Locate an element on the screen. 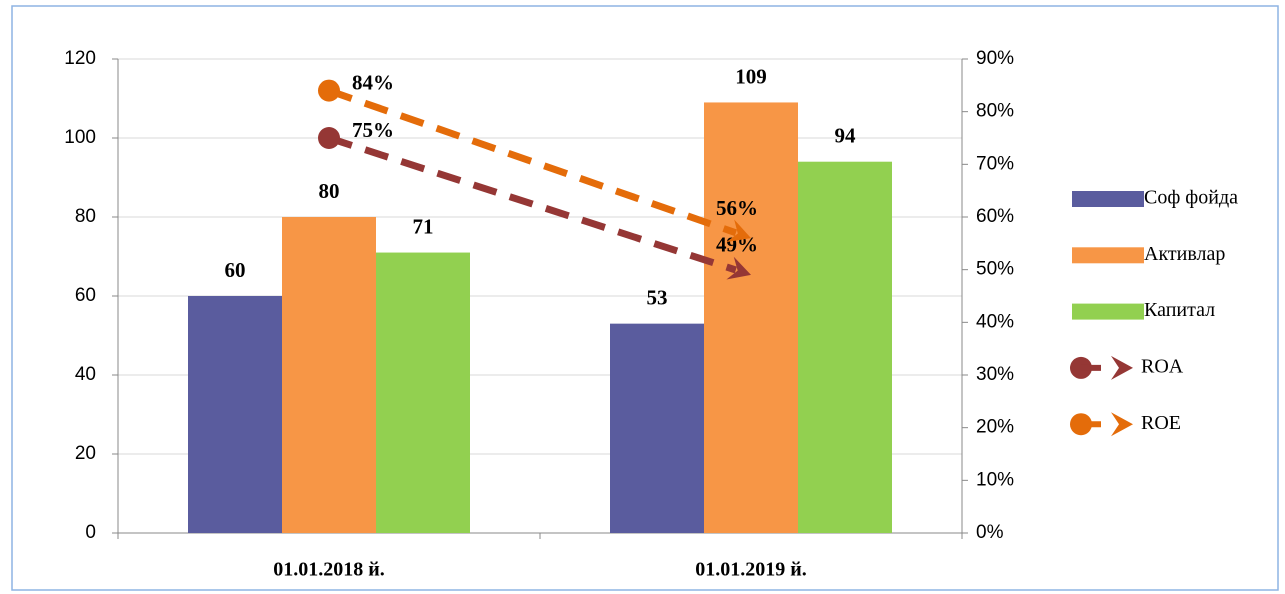  x-tick-label: 01.01.2019 й. is located at coordinates (751, 570).